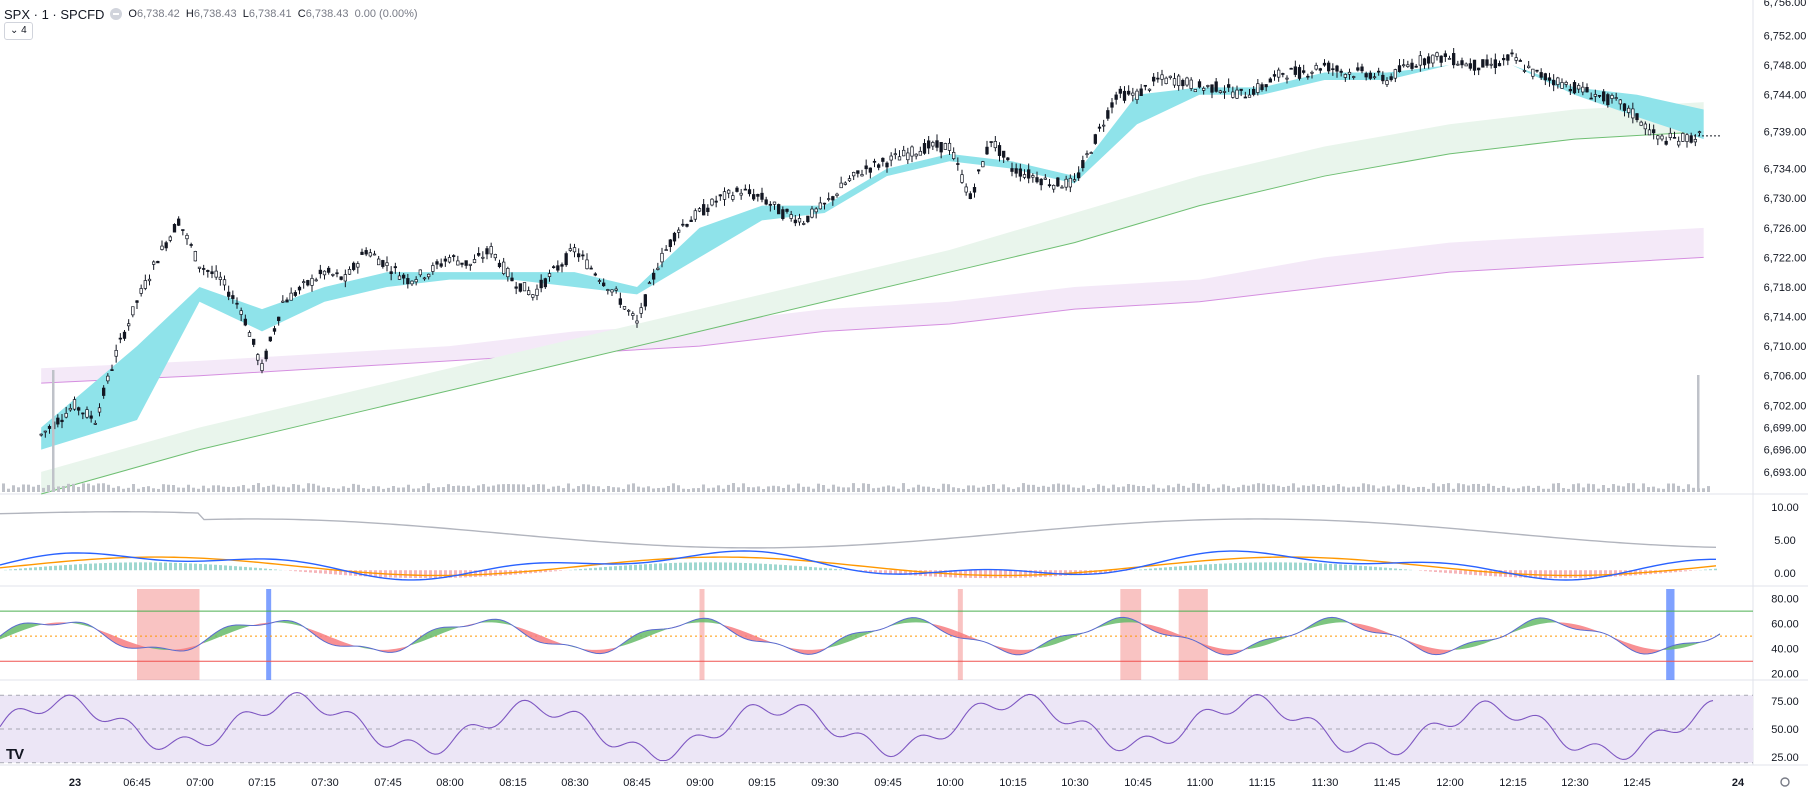 This screenshot has width=1808, height=795. Describe the element at coordinates (75, 783) in the screenshot. I see `time-axis-label-0: 23` at that location.